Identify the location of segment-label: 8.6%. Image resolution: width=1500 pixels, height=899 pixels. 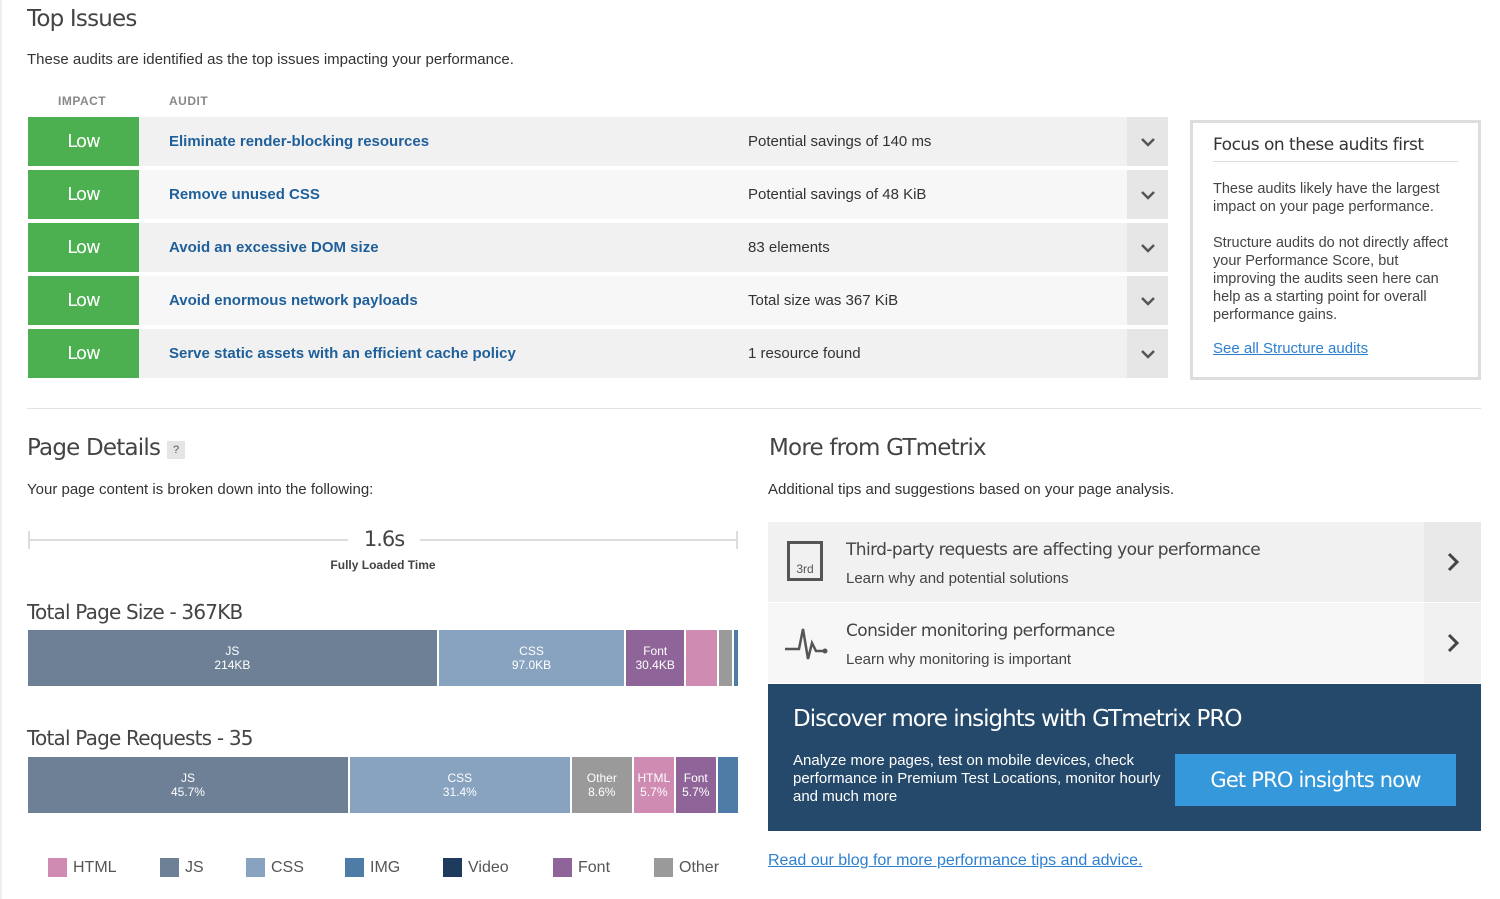
(602, 792).